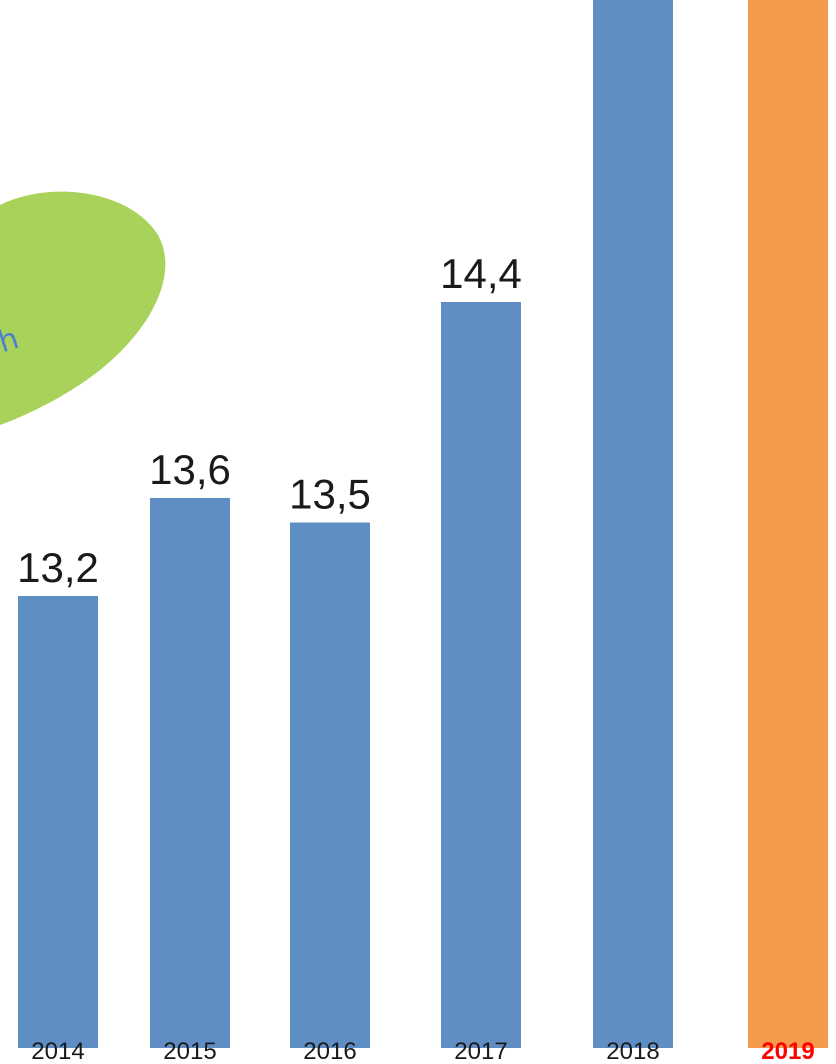 The width and height of the screenshot is (836, 1064). Describe the element at coordinates (190, 469) in the screenshot. I see `value-label-2015: 13,6` at that location.